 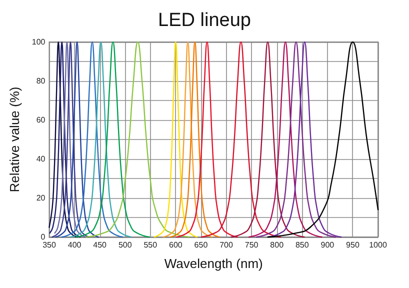 I want to click on x-tick-label: 550, so click(x=151, y=245).